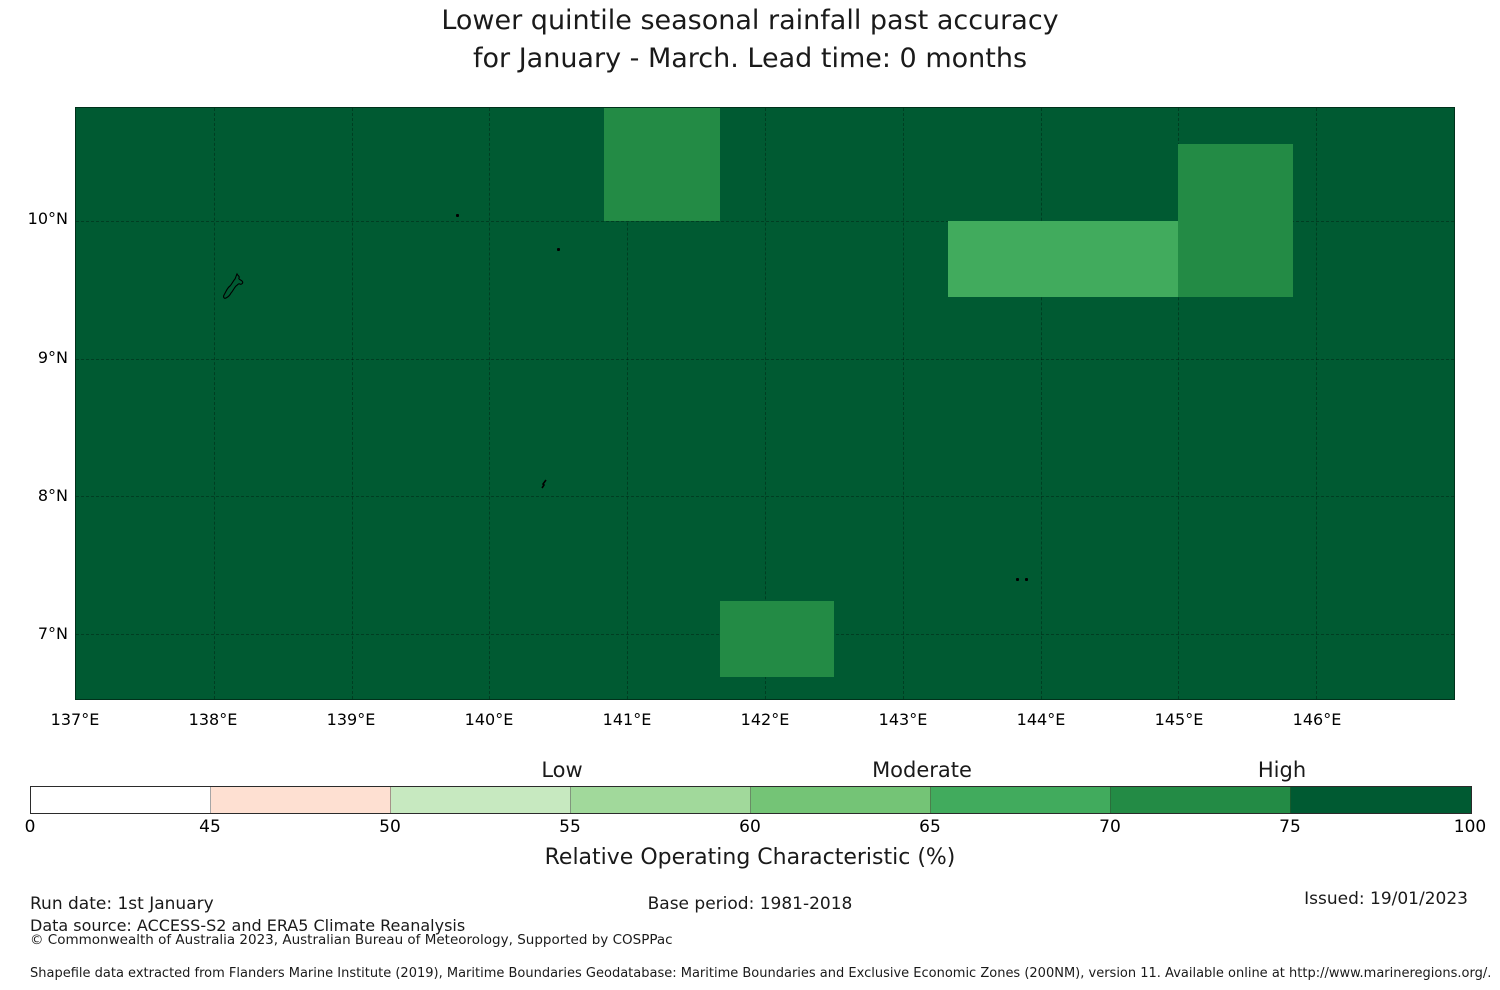 Image resolution: width=1500 pixels, height=990 pixels. What do you see at coordinates (750, 857) in the screenshot?
I see `colorbar-axis-label: Relative Operating Characteristic (%)` at bounding box center [750, 857].